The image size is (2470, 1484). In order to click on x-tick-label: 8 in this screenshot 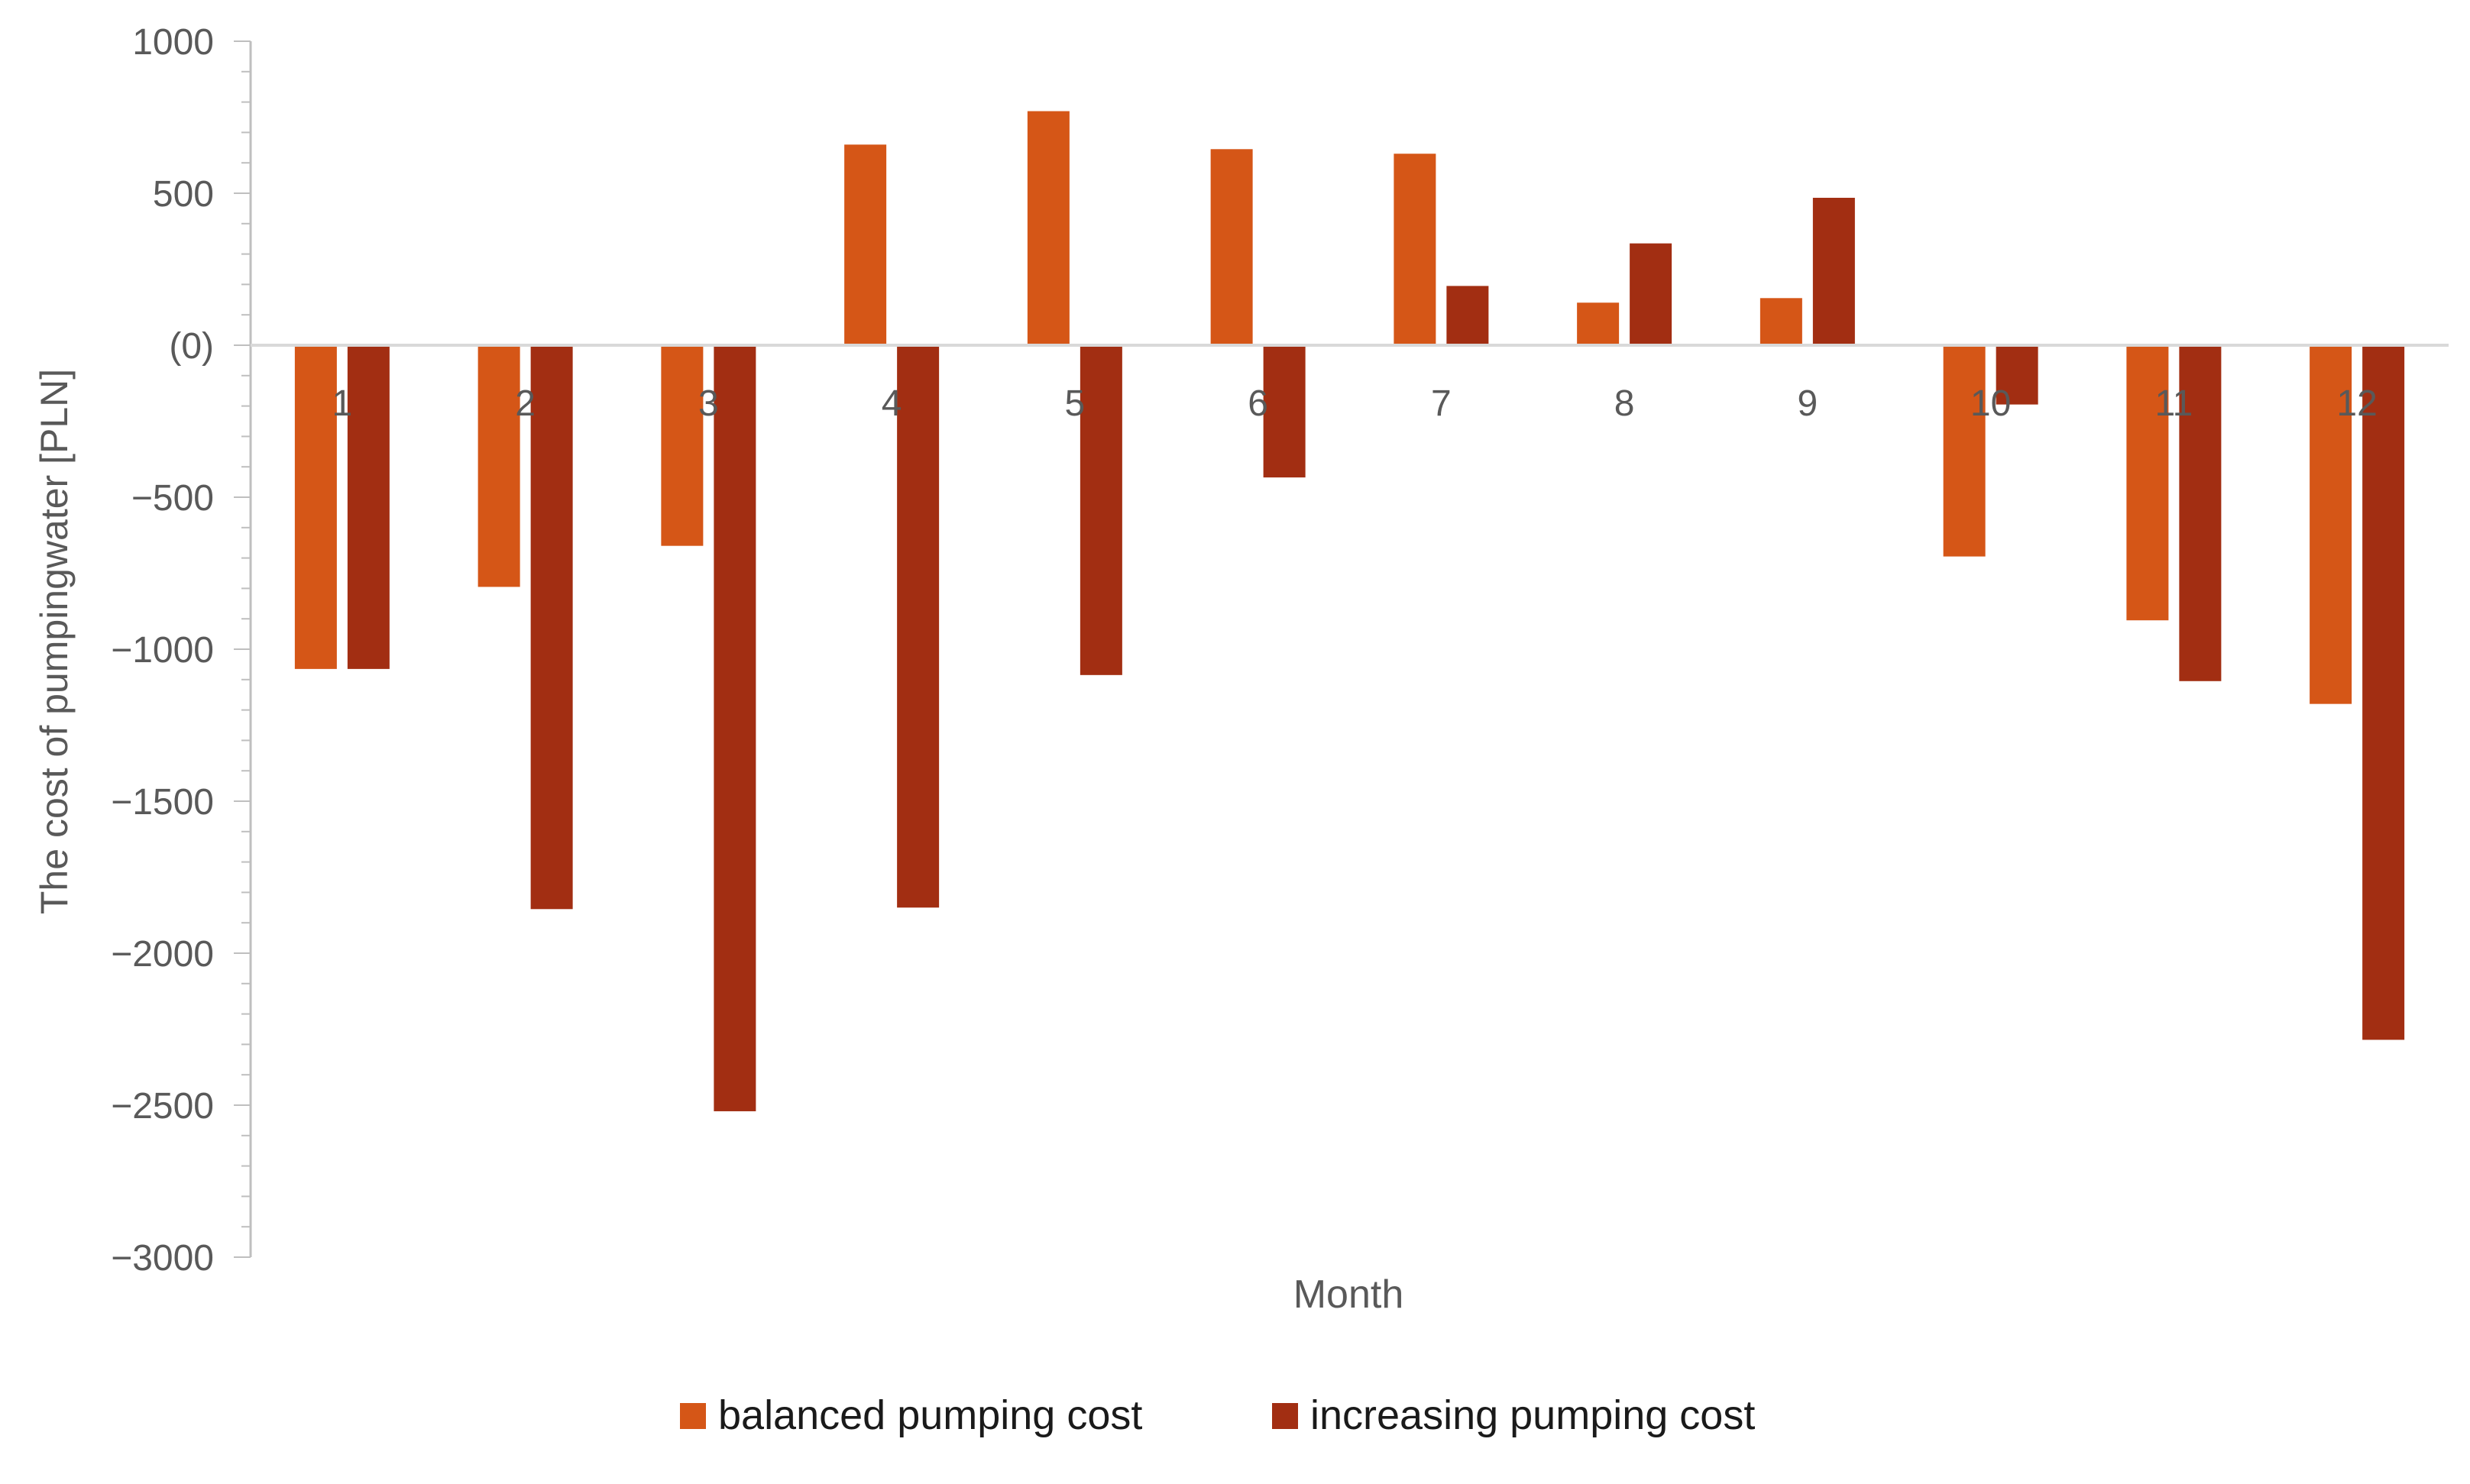, I will do `click(1625, 403)`.